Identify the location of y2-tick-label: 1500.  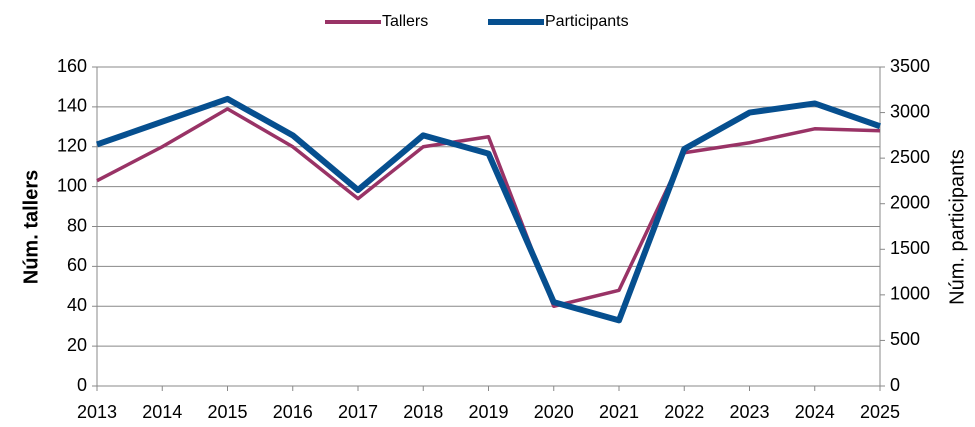
(910, 248).